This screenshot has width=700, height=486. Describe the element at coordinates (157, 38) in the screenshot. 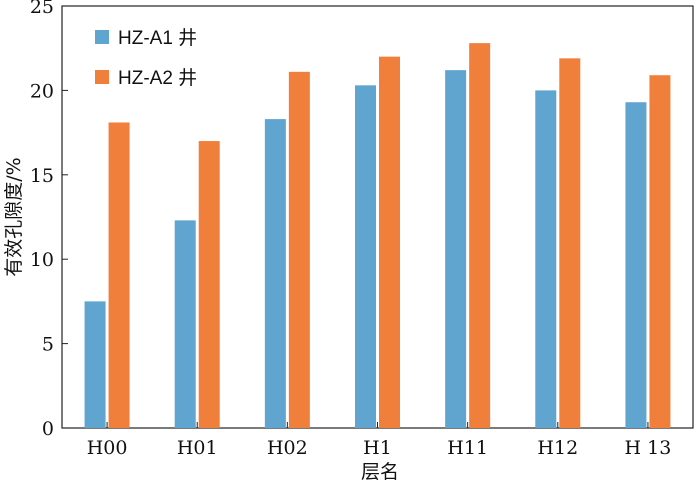

I see `legend-label-series-1: HZ-A1 井` at that location.